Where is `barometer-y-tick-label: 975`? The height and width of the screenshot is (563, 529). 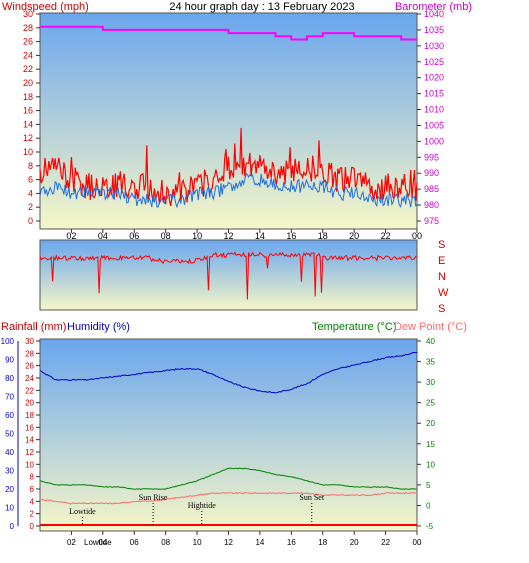 barometer-y-tick-label: 975 is located at coordinates (431, 221).